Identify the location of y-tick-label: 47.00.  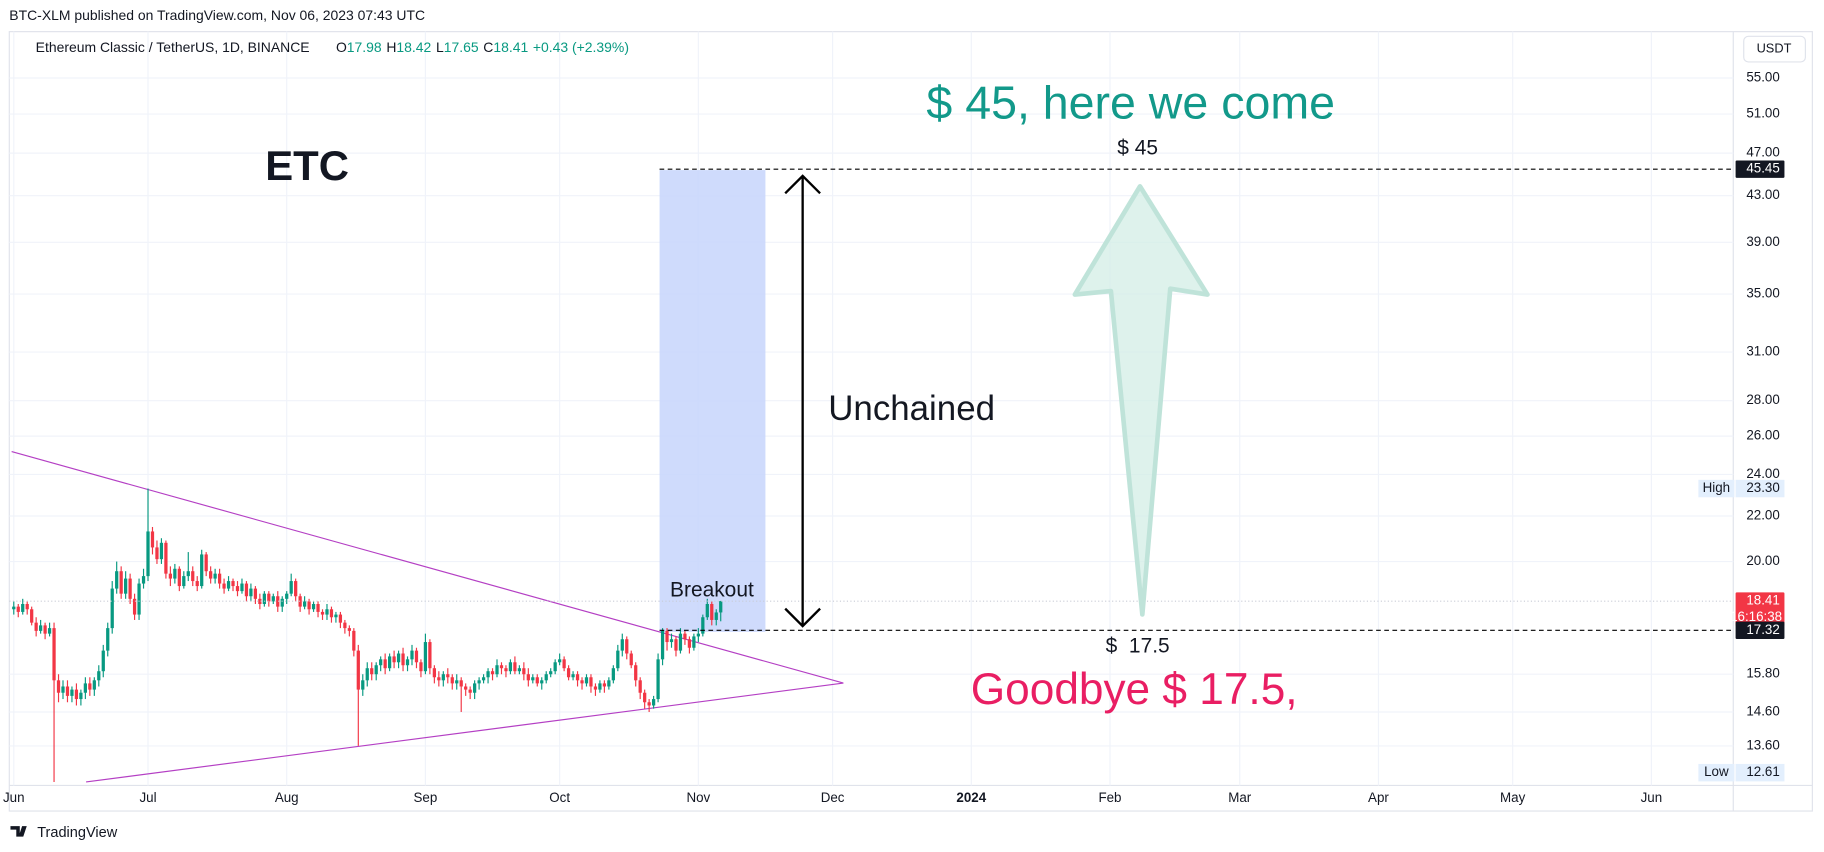
(1762, 152).